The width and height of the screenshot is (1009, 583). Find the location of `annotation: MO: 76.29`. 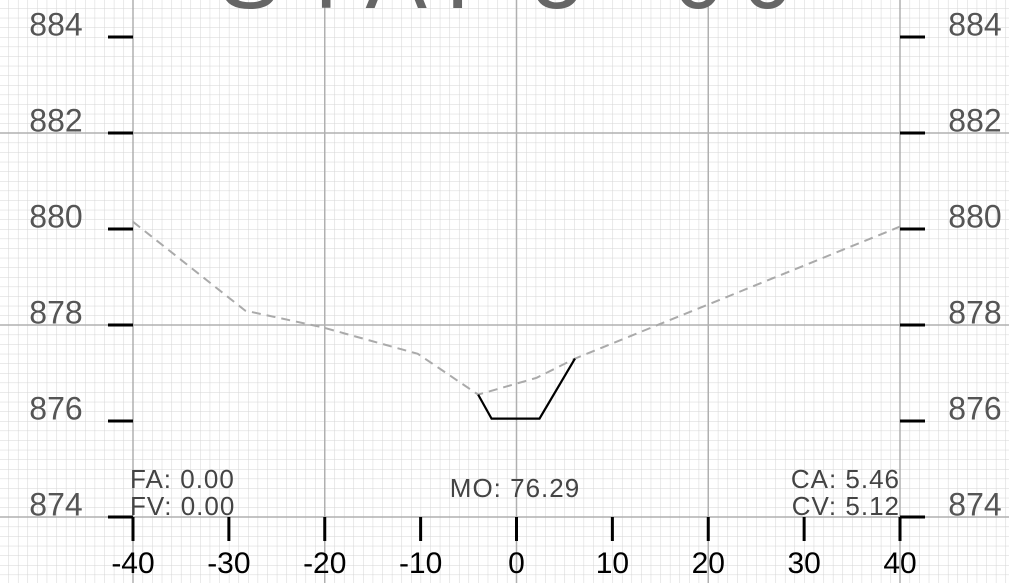

annotation: MO: 76.29 is located at coordinates (515, 488).